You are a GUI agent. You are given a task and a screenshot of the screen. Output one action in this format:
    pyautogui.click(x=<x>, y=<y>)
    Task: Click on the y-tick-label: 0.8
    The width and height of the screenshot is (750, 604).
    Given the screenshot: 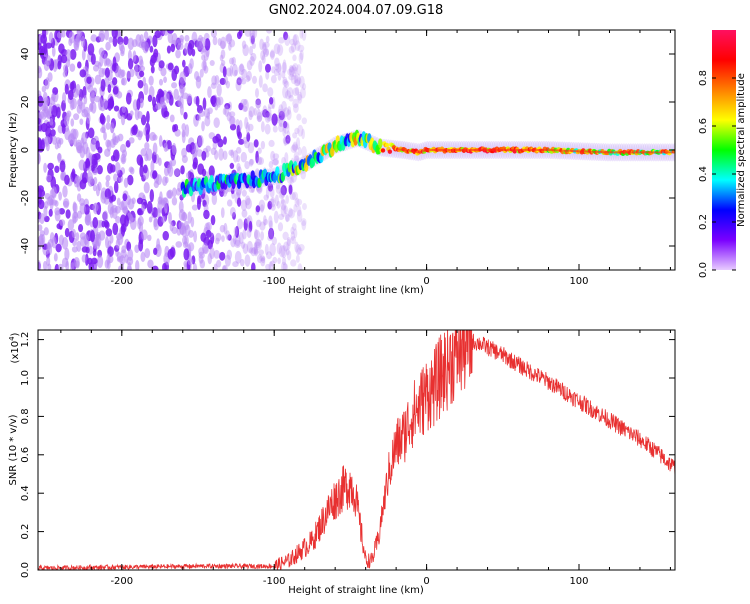 What is the action you would take?
    pyautogui.click(x=25, y=416)
    